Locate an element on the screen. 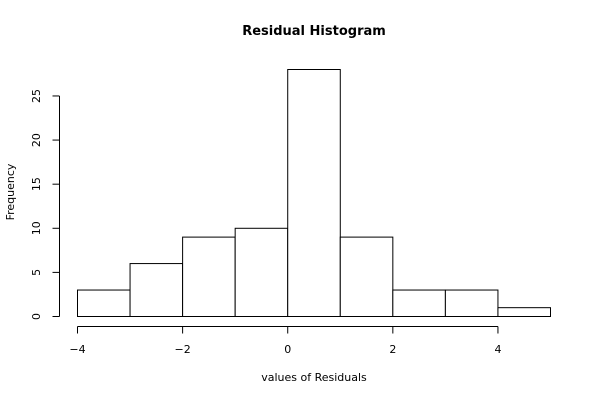 The image size is (599, 400). y-tick-label: 10 is located at coordinates (36, 228).